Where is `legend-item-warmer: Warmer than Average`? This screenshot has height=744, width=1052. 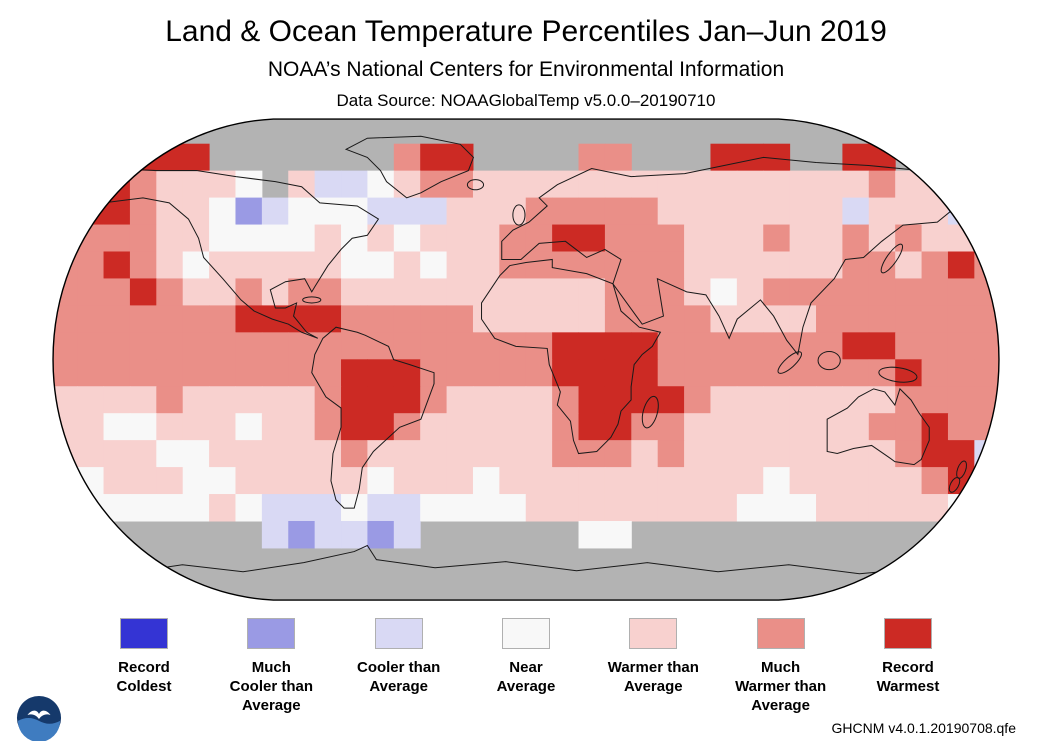
legend-item-warmer: Warmer than Average is located at coordinates (653, 666).